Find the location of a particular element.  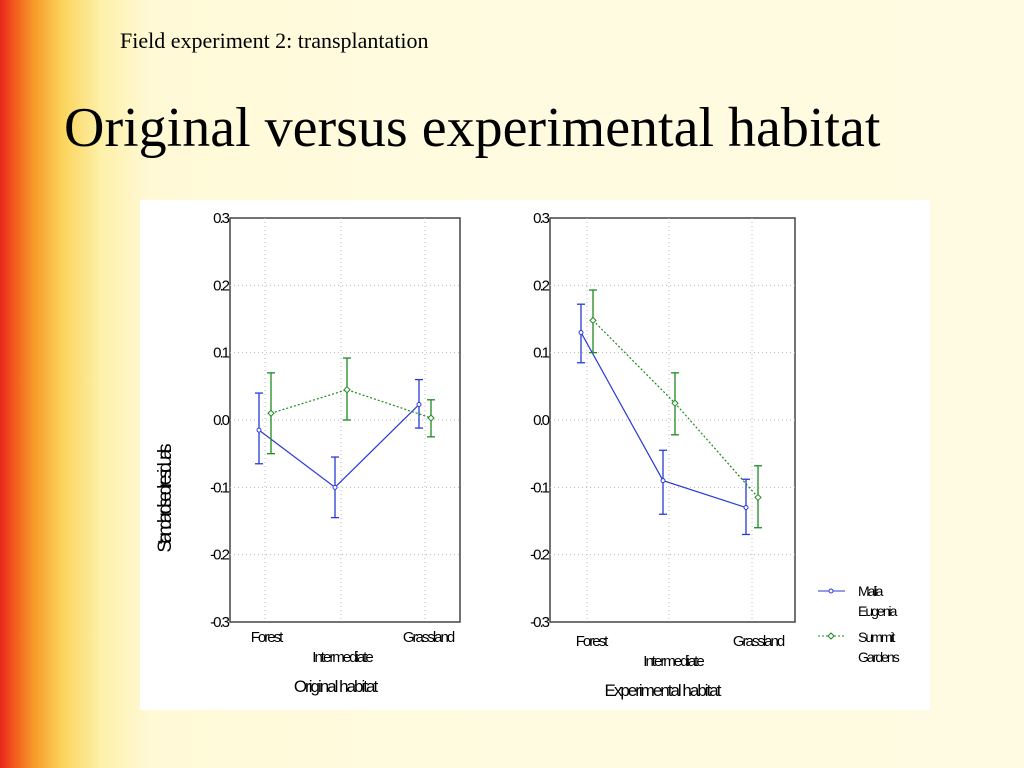

slide-subtitle: Field experiment 2: transplantation is located at coordinates (274, 40).